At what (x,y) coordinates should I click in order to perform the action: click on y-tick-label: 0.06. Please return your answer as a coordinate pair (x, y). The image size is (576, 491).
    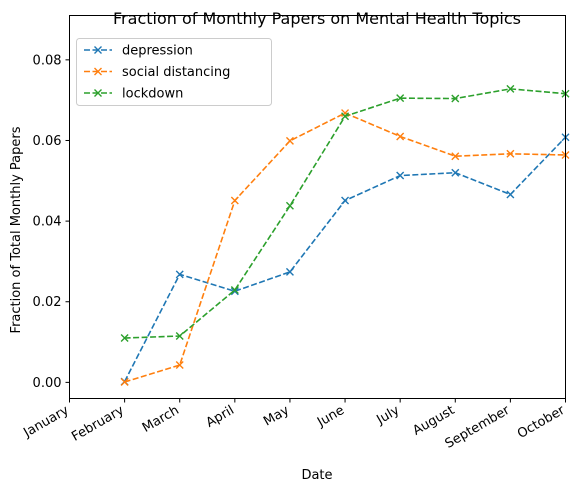
    Looking at the image, I should click on (47, 141).